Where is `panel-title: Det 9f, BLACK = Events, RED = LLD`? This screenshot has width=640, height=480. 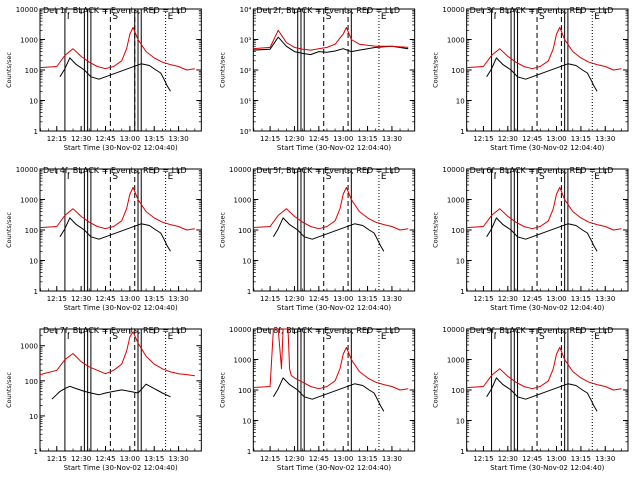 panel-title: Det 9f, BLACK = Events, RED = LLD is located at coordinates (542, 330).